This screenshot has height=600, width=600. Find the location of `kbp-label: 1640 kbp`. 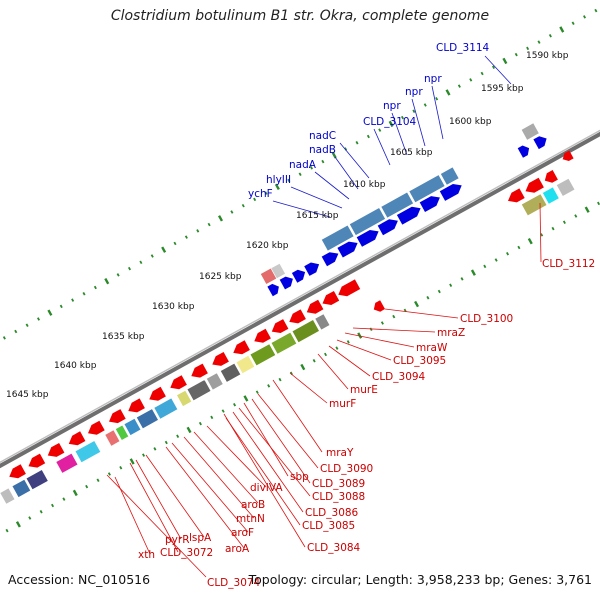

kbp-label: 1640 kbp is located at coordinates (75, 366).